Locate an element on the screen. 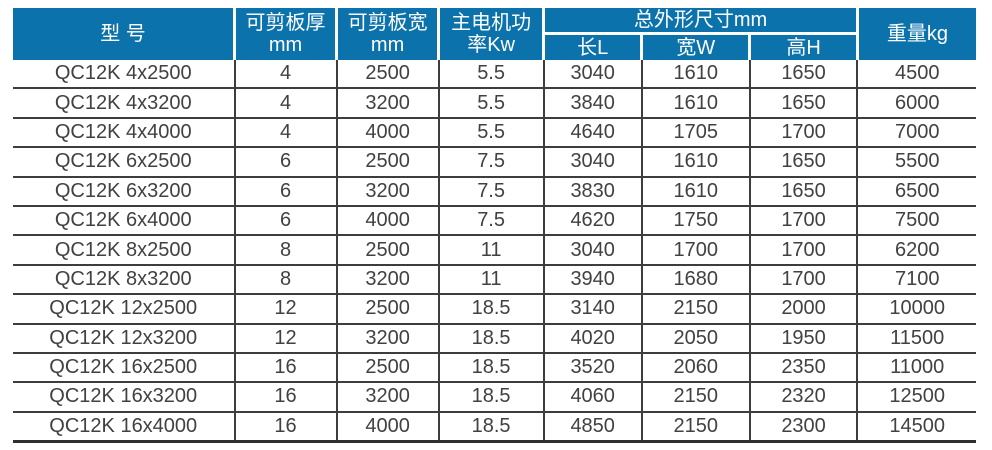 The width and height of the screenshot is (992, 450). length-cell: 3520 is located at coordinates (593, 368).